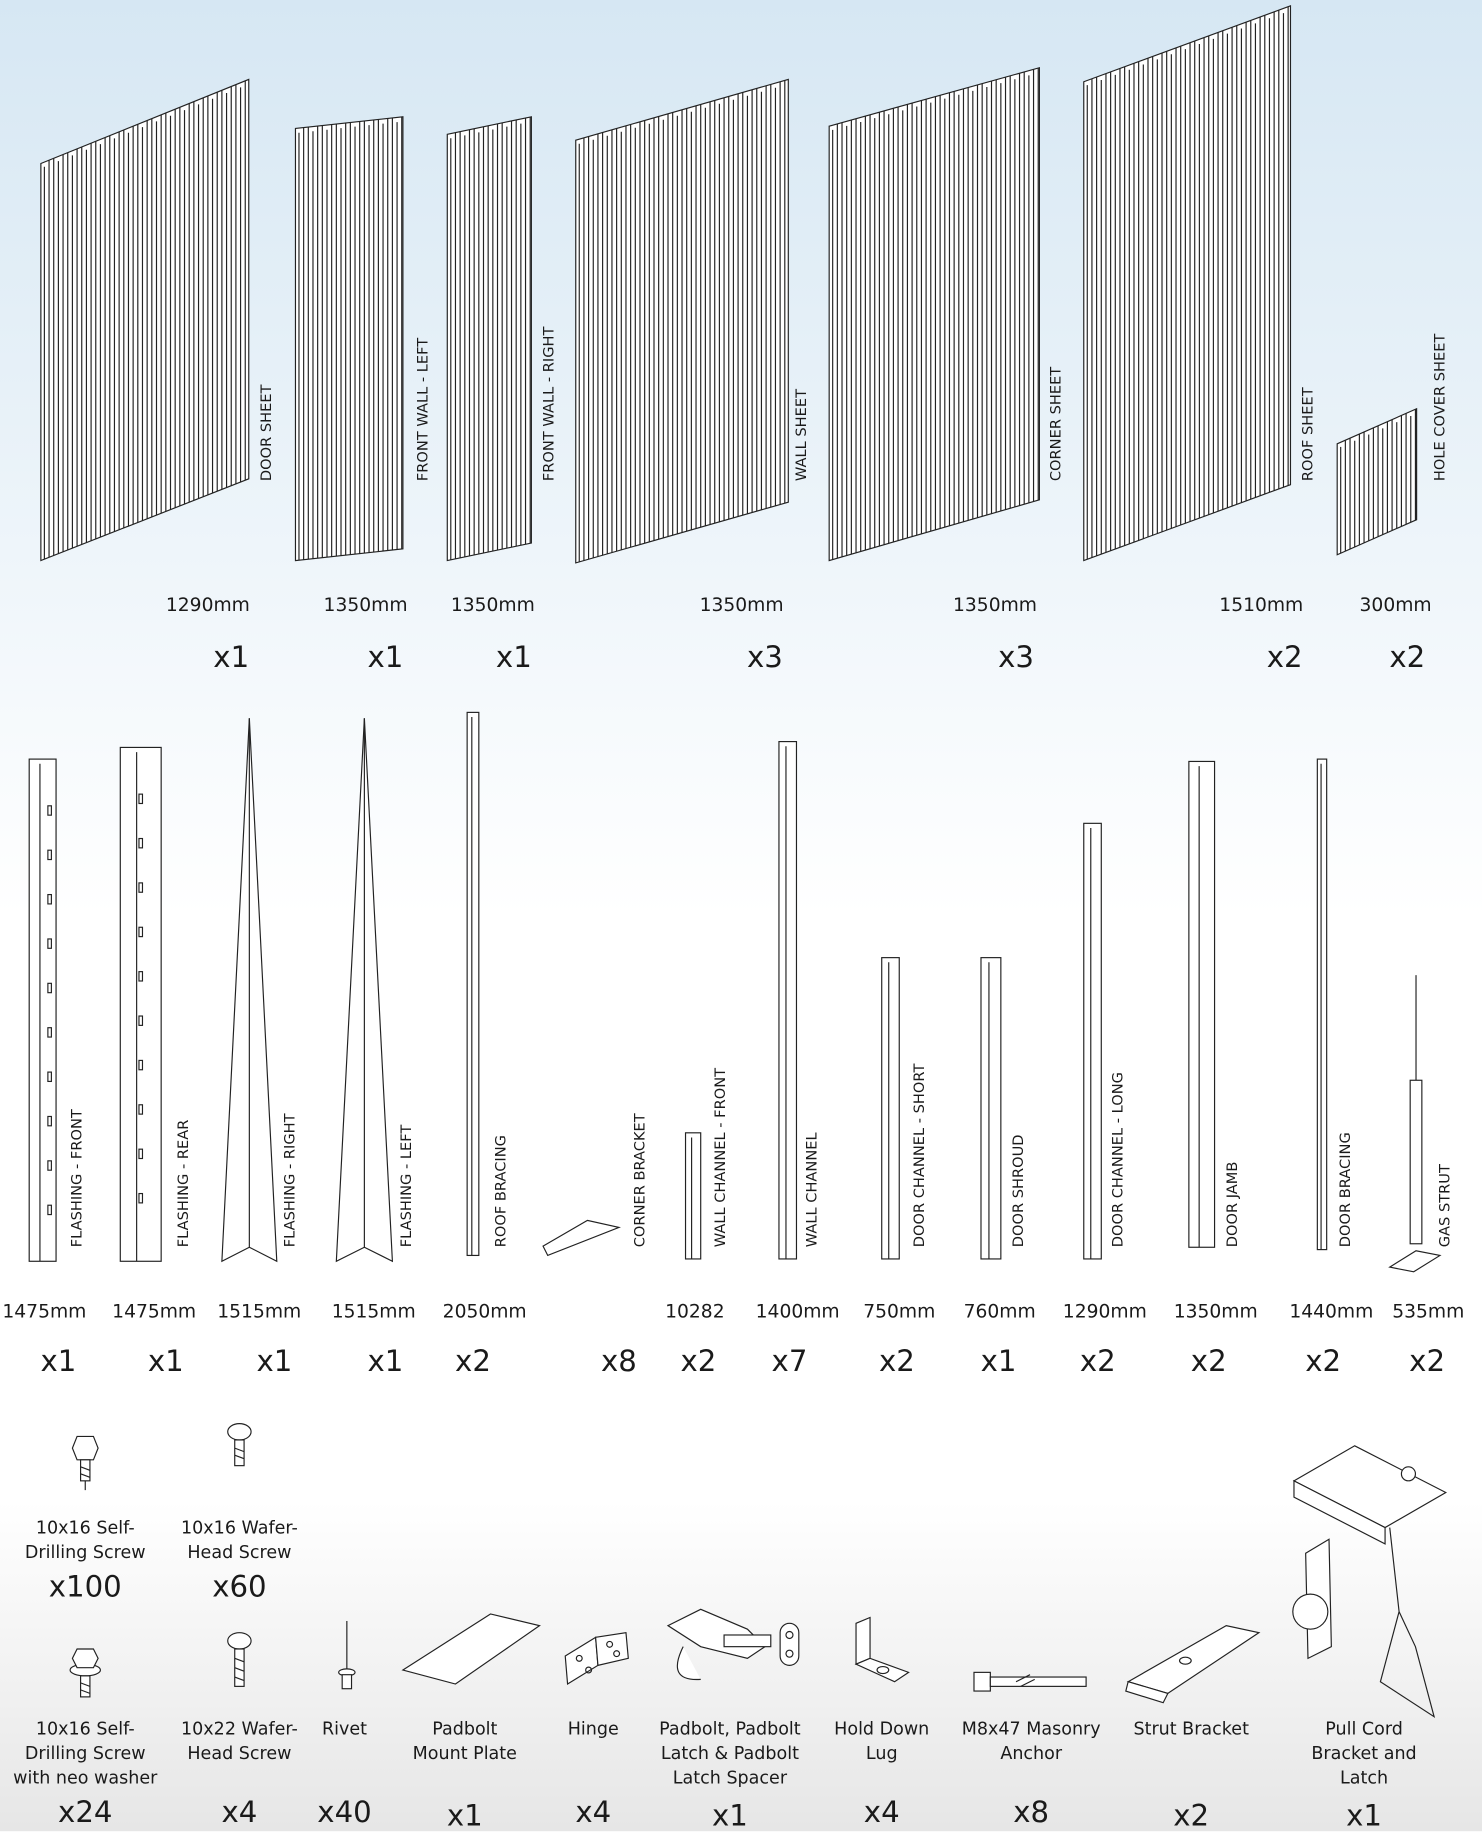 The width and height of the screenshot is (1482, 1832). Describe the element at coordinates (1117, 1160) in the screenshot. I see `channel-label: DOOR CHANNEL - LONG` at that location.